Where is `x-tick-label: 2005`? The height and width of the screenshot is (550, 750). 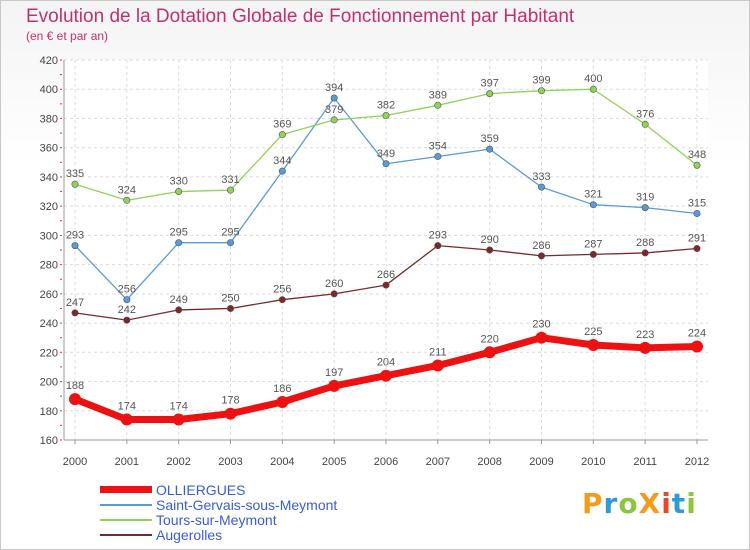 x-tick-label: 2005 is located at coordinates (334, 462).